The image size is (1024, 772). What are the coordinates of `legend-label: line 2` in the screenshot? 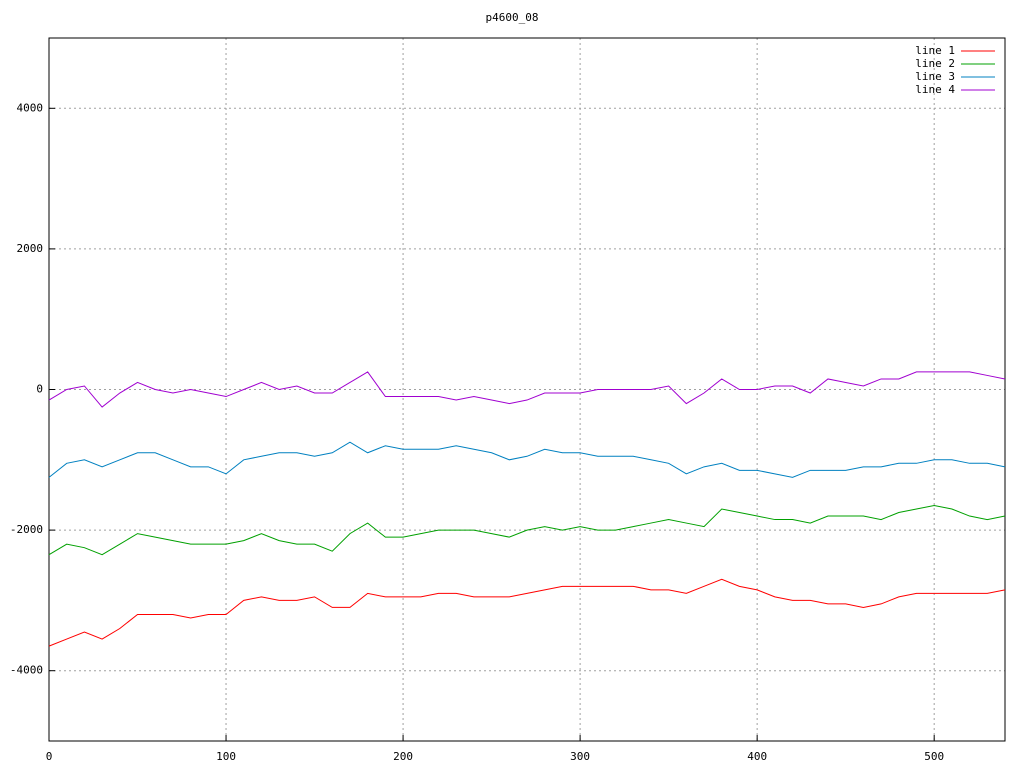 It's located at (935, 63).